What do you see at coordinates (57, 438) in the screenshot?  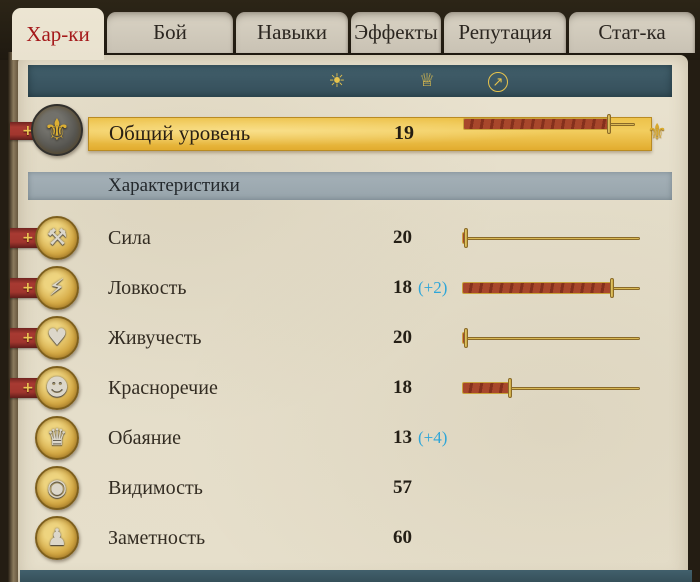 I see `charisma-crown-icon: ♛` at bounding box center [57, 438].